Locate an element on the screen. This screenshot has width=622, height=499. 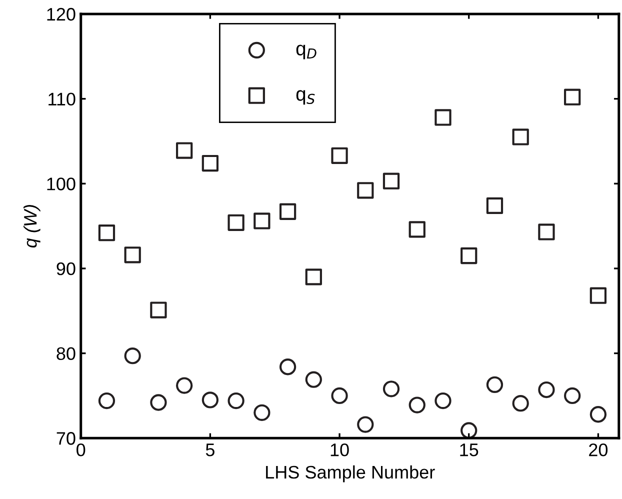
x-tick-label: 10 is located at coordinates (339, 449).